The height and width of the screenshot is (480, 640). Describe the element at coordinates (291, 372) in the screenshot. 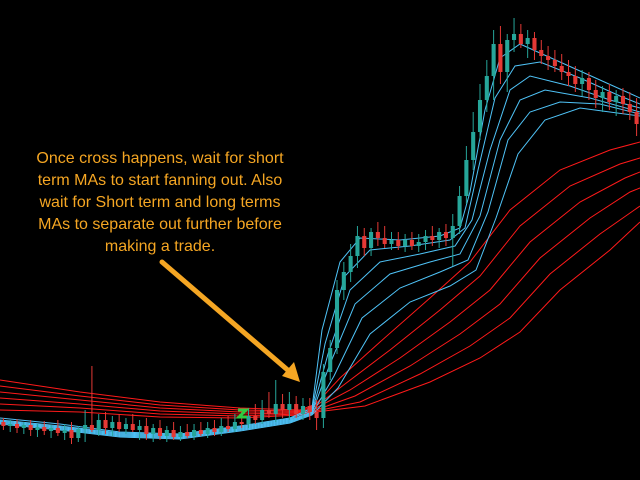

I see `annotation-arrow-head-icon` at that location.